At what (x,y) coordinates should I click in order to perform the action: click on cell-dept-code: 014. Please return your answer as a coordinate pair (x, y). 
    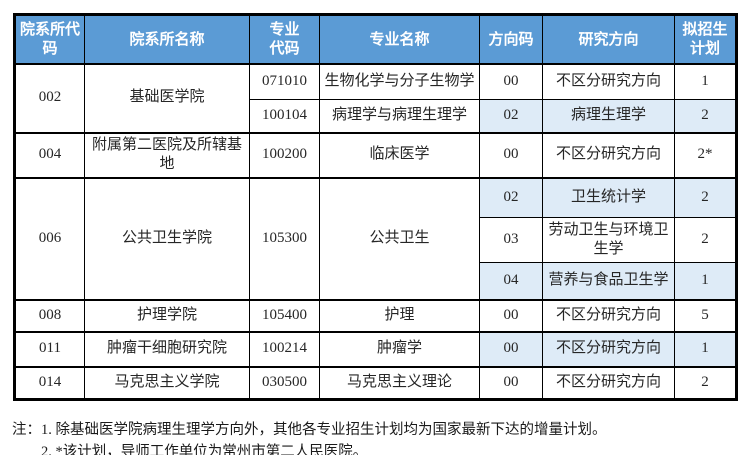
    Looking at the image, I should click on (49, 382).